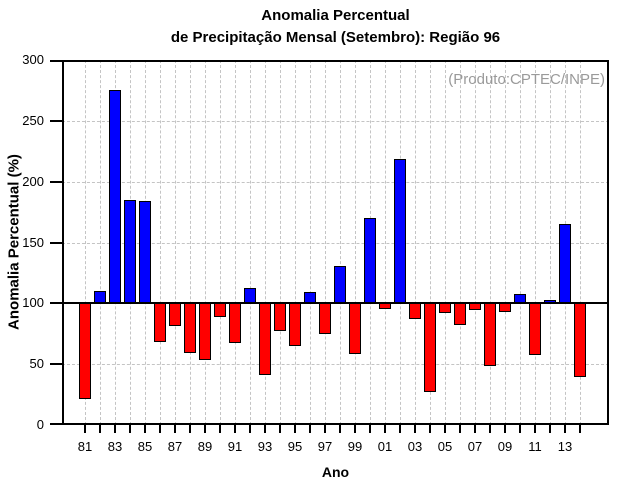  Describe the element at coordinates (33, 242) in the screenshot. I see `y-tick-label-150: 150` at that location.